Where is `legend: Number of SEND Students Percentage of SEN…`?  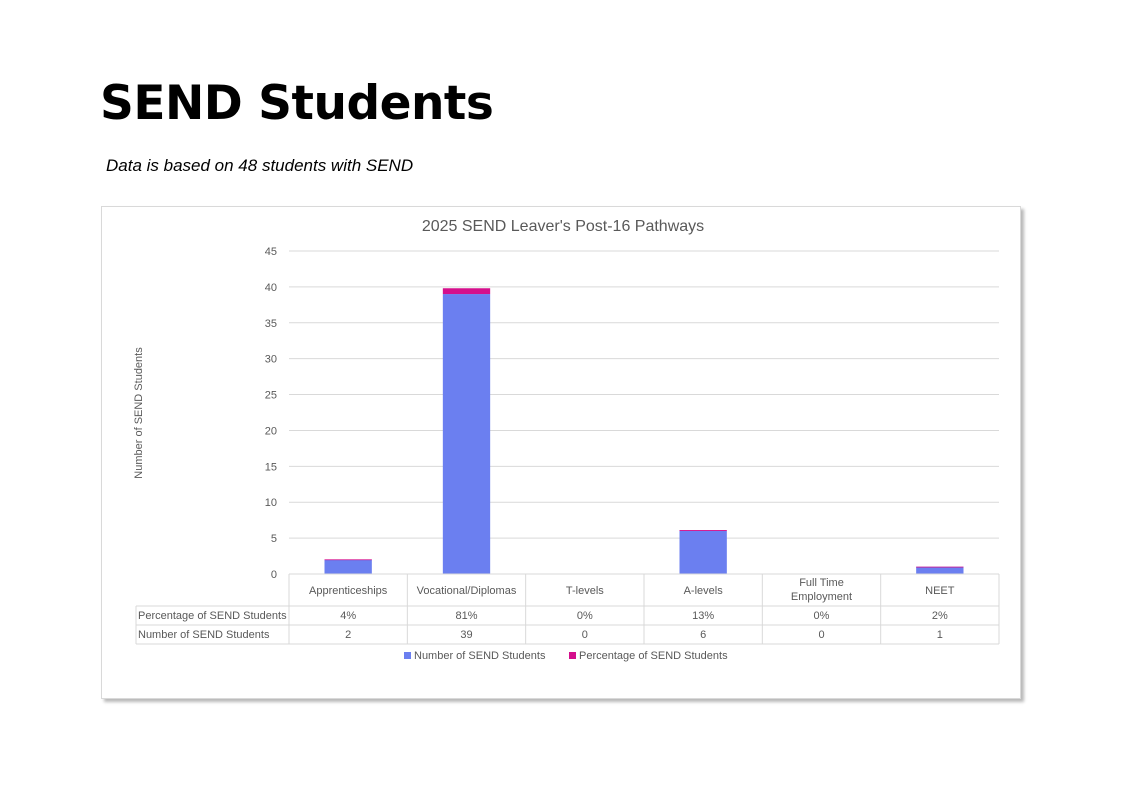 legend: Number of SEND Students Percentage of SEN… is located at coordinates (566, 656).